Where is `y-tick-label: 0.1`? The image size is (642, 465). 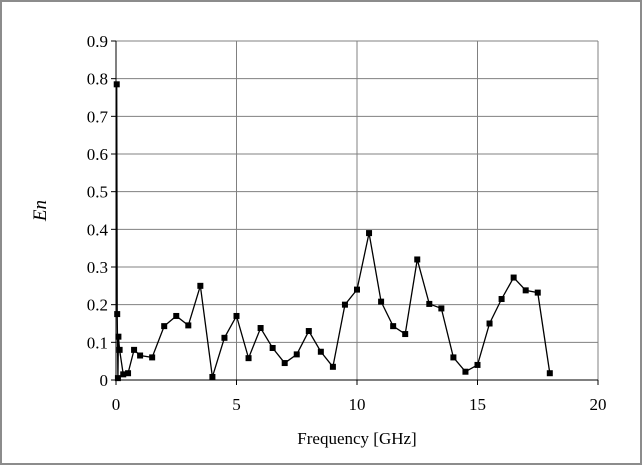 y-tick-label: 0.1 is located at coordinates (97, 342).